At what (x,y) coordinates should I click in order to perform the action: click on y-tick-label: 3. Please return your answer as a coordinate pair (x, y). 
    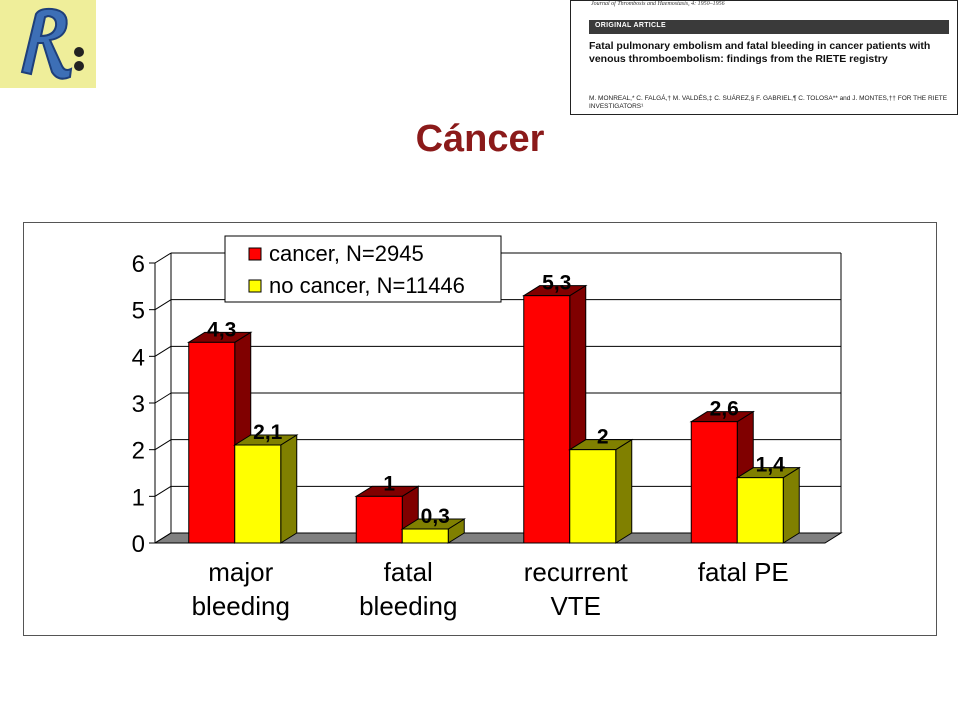
    Looking at the image, I should click on (138, 404).